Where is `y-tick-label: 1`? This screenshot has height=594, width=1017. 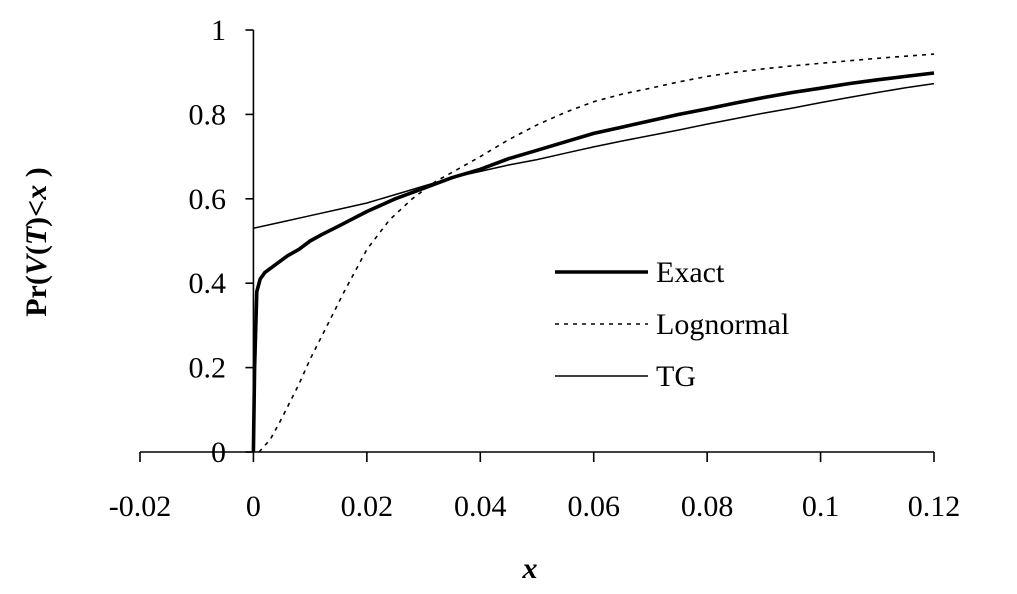 y-tick-label: 1 is located at coordinates (218, 30).